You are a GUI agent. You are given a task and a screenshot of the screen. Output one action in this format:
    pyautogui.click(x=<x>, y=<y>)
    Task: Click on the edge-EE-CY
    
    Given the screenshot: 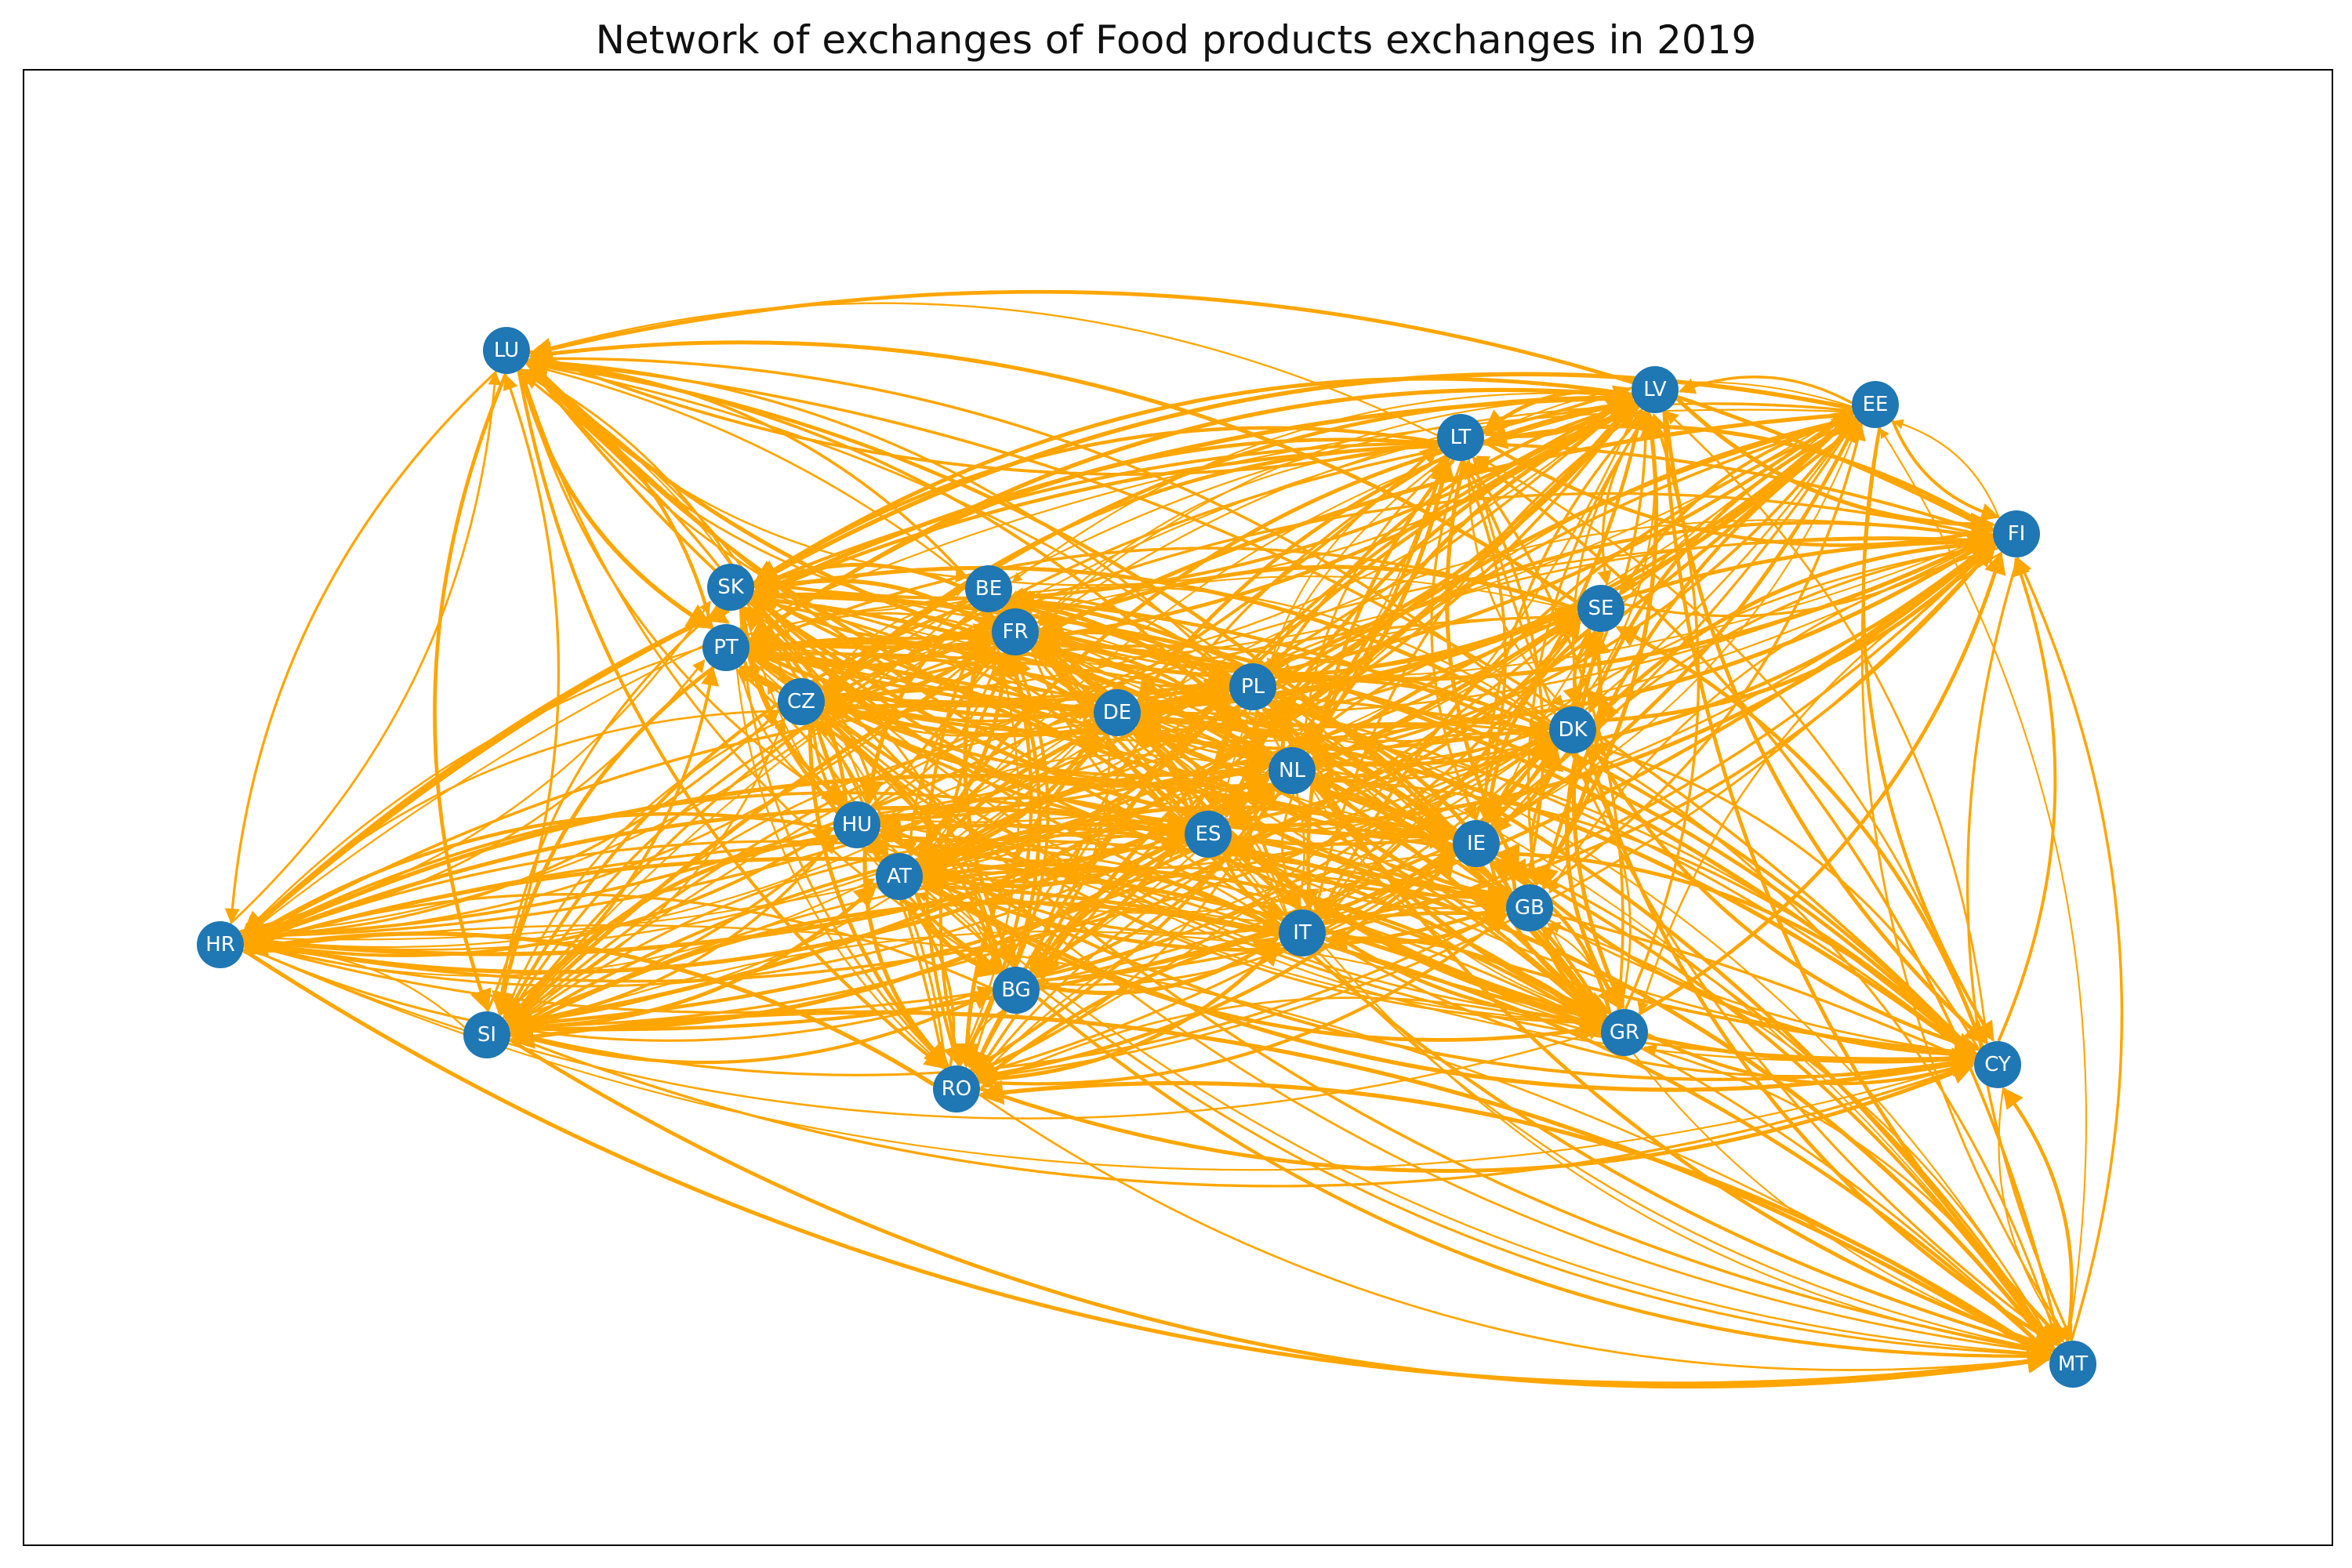 What is the action you would take?
    pyautogui.click(x=1927, y=734)
    